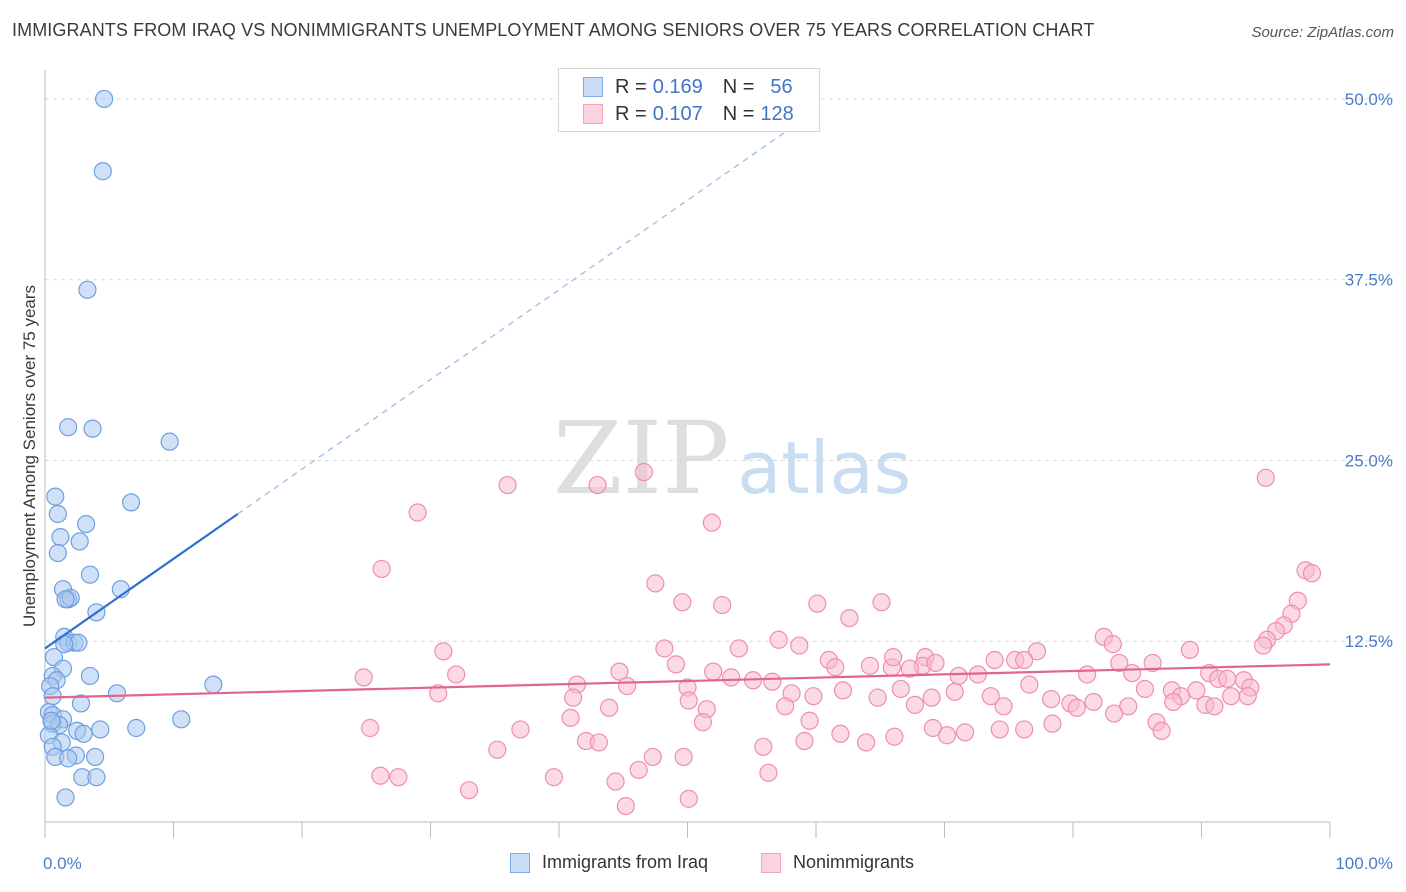 The height and width of the screenshot is (892, 1406). I want to click on series-legend-swatch-iraq, so click(520, 862).